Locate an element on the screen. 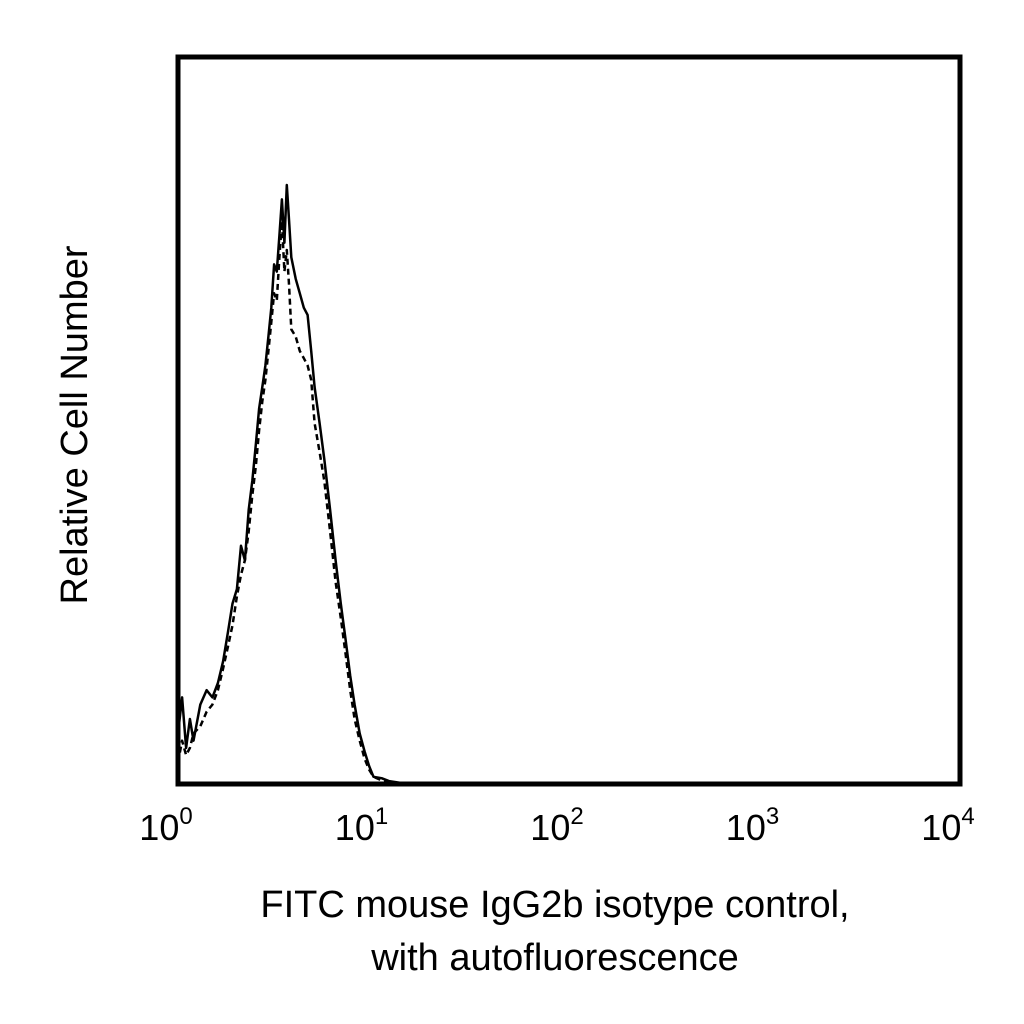  x-tick-label: 10³ is located at coordinates (752, 825).